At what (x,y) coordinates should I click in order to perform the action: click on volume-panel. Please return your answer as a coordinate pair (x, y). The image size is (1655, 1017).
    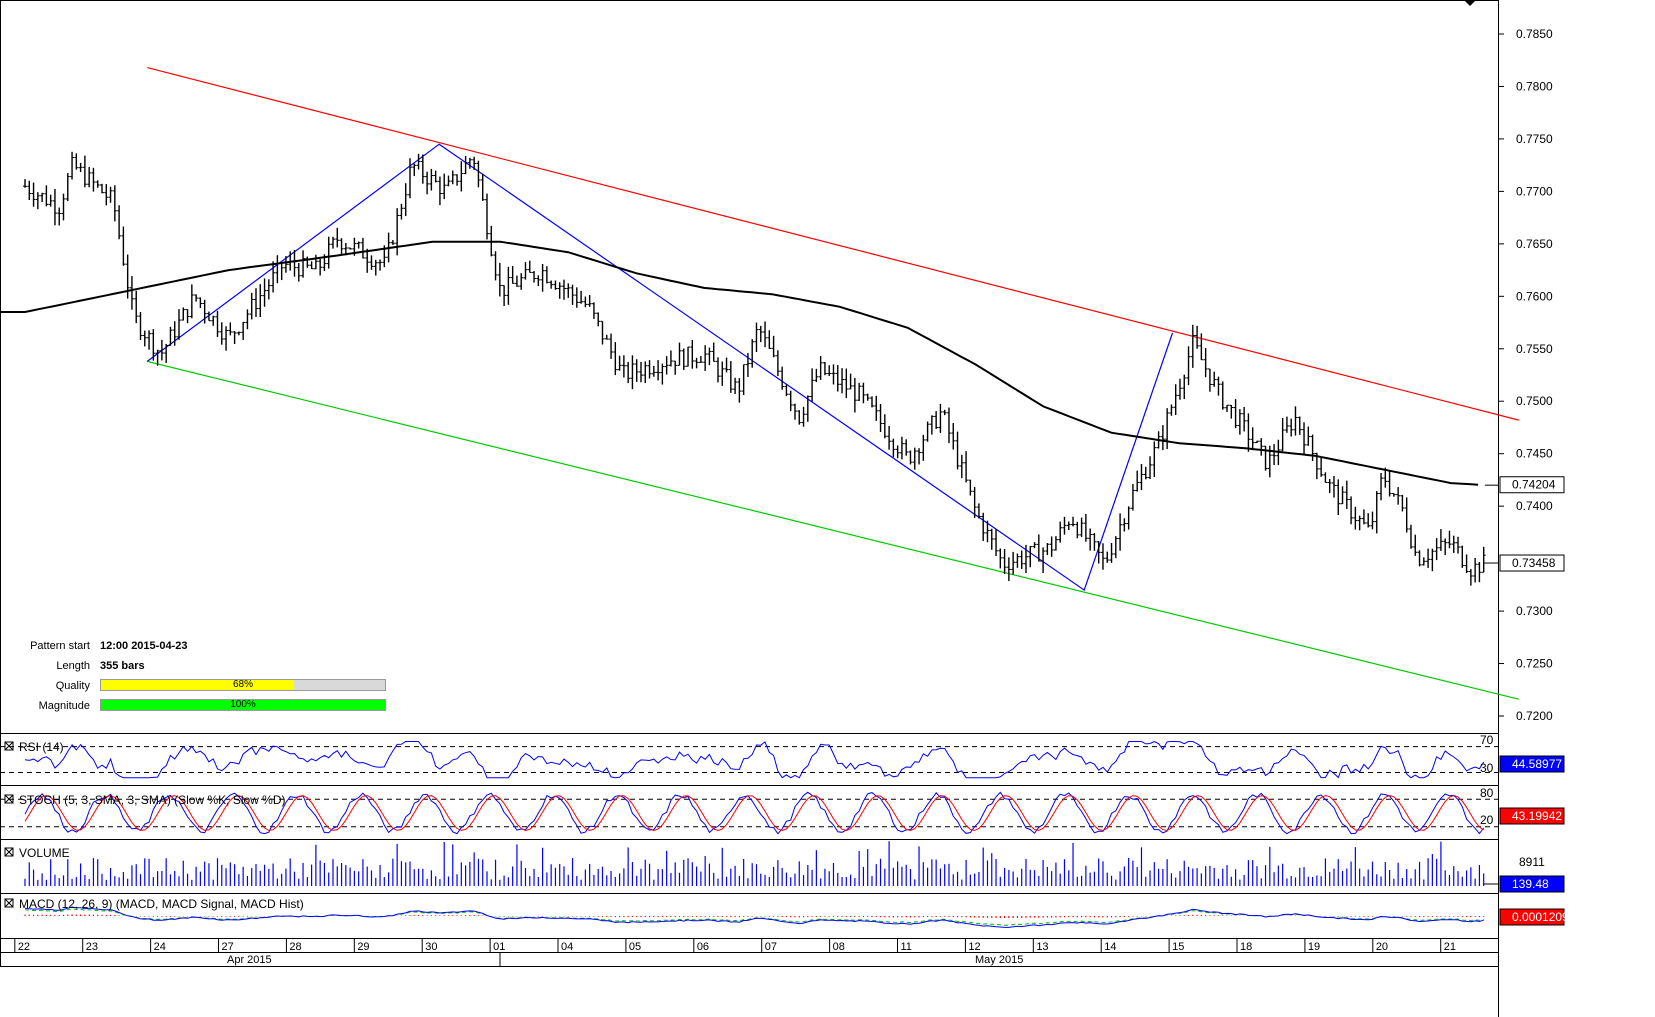
    Looking at the image, I should click on (761, 863).